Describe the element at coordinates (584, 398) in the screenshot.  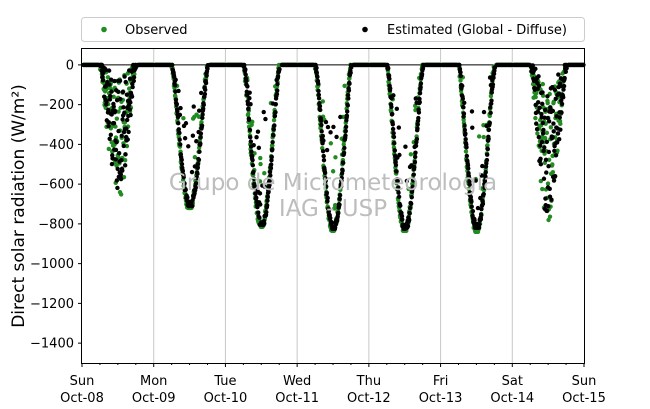
I see `x-tick-label-date: Oct-15` at that location.